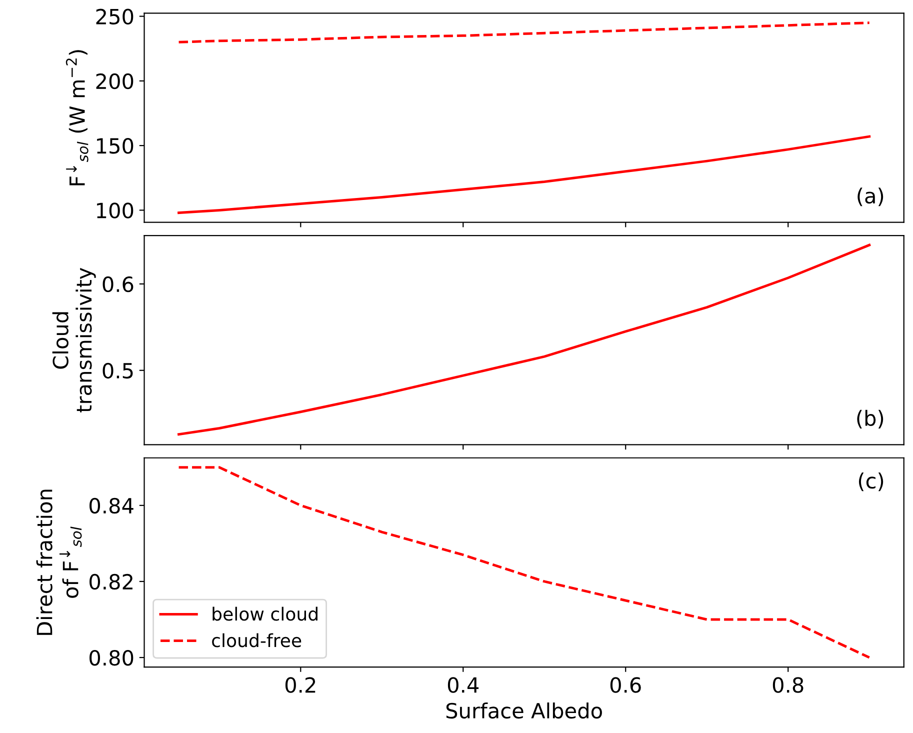 The width and height of the screenshot is (913, 733). I want to click on y-tick-label: 200, so click(115, 81).